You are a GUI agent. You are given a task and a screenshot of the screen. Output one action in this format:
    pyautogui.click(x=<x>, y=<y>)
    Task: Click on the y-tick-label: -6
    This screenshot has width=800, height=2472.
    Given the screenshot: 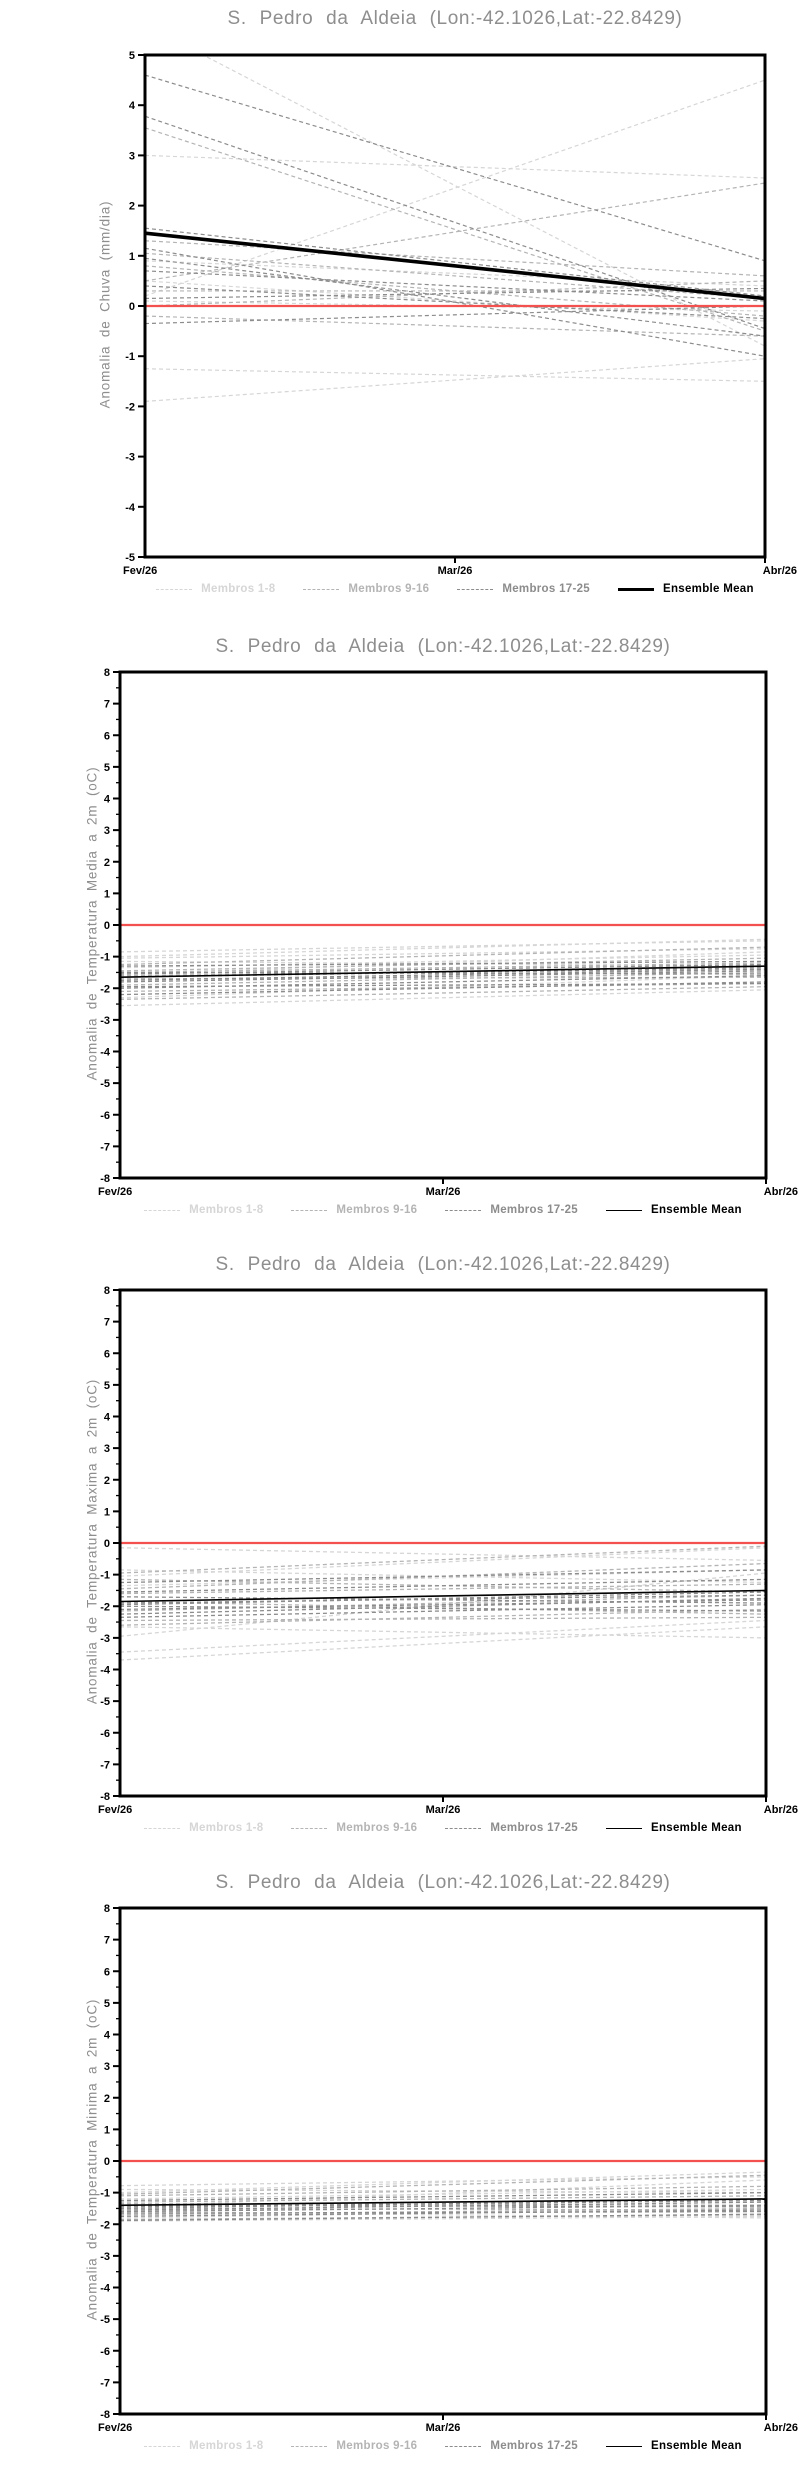 What is the action you would take?
    pyautogui.click(x=105, y=1734)
    